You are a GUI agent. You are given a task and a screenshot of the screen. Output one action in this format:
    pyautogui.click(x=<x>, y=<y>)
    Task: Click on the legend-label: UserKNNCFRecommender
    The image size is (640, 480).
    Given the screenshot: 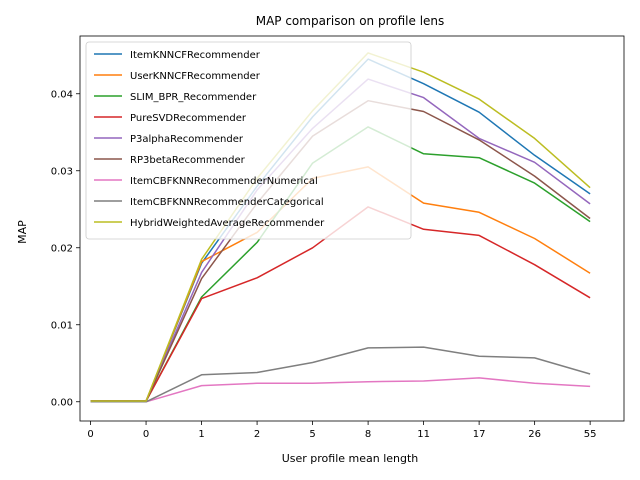 What is the action you would take?
    pyautogui.click(x=195, y=76)
    